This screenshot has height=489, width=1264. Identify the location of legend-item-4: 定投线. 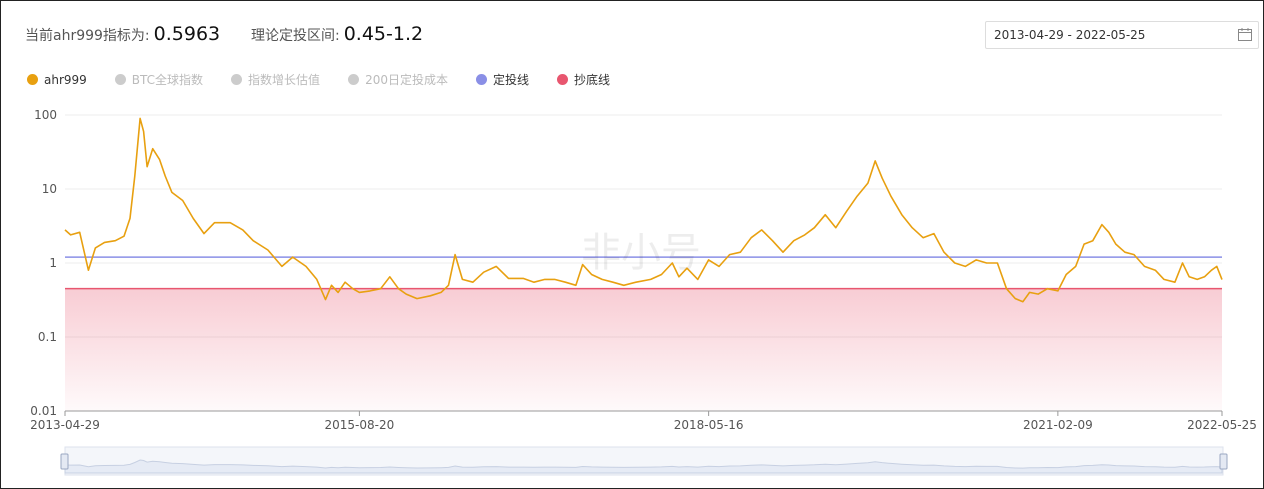
(502, 79).